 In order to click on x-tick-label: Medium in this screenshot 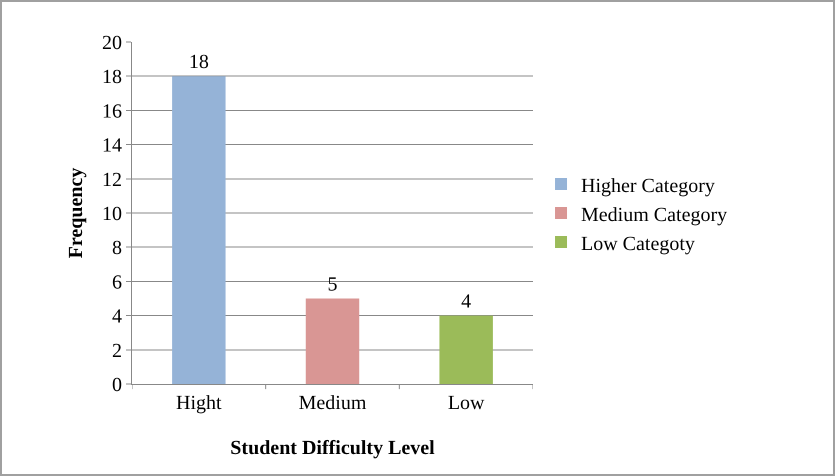, I will do `click(332, 403)`.